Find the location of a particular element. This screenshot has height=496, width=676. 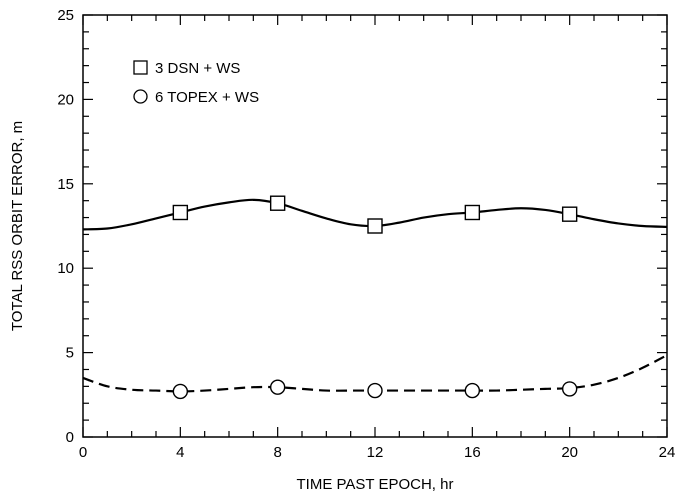

x-tick-label: 8 is located at coordinates (277, 452).